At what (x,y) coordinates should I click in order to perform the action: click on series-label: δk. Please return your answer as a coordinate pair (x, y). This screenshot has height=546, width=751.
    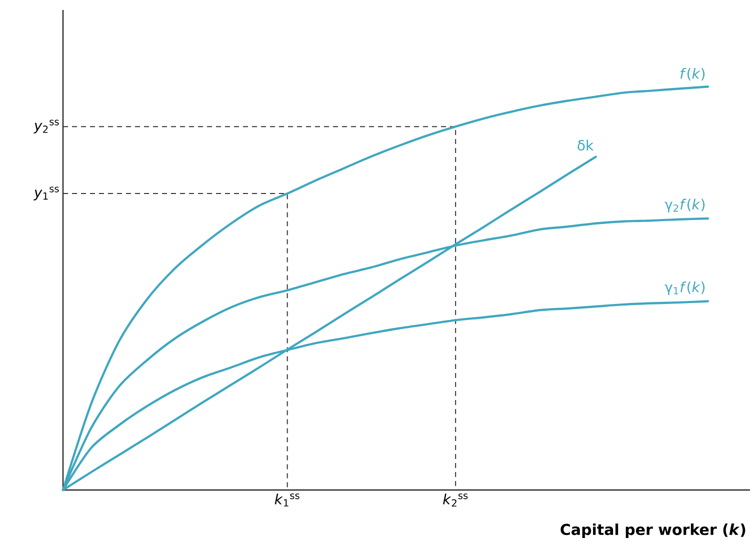
    Looking at the image, I should click on (586, 145).